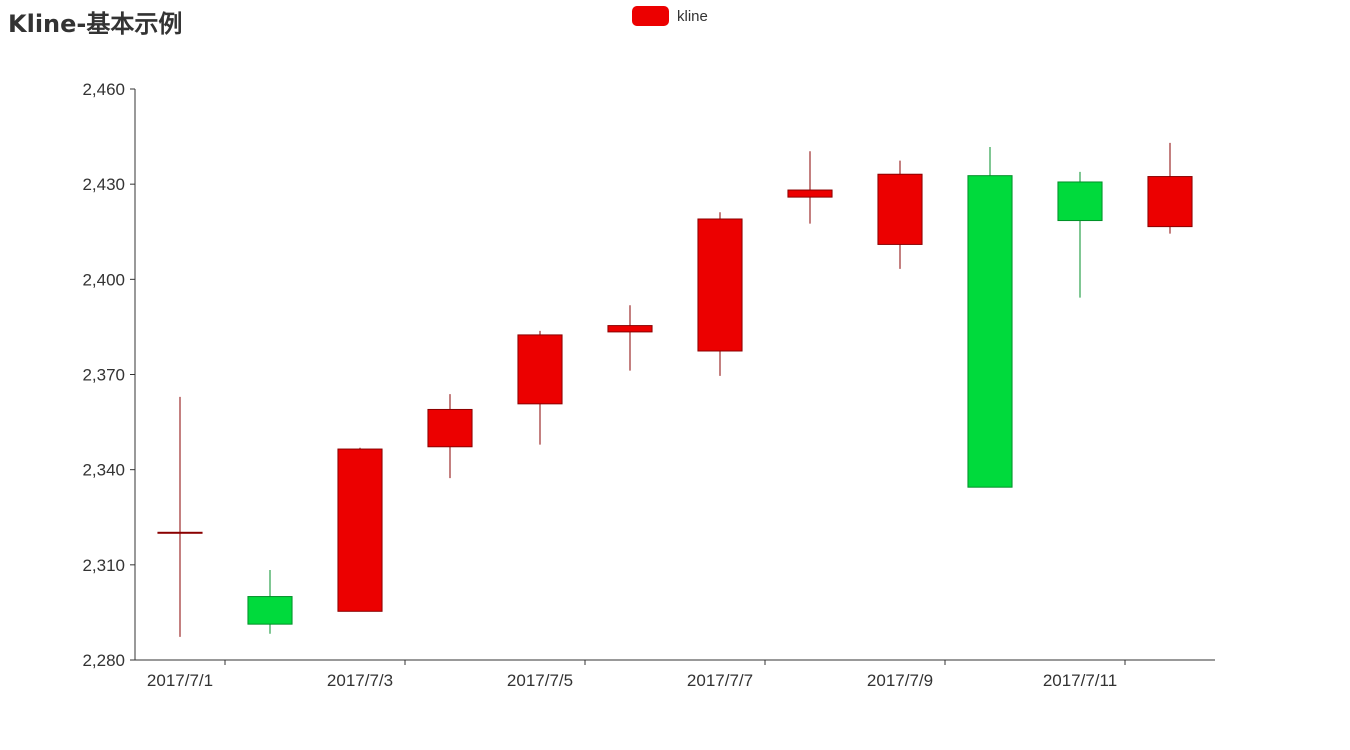  Describe the element at coordinates (95, 24) in the screenshot. I see `chart-title: Kline-基本示例` at that location.